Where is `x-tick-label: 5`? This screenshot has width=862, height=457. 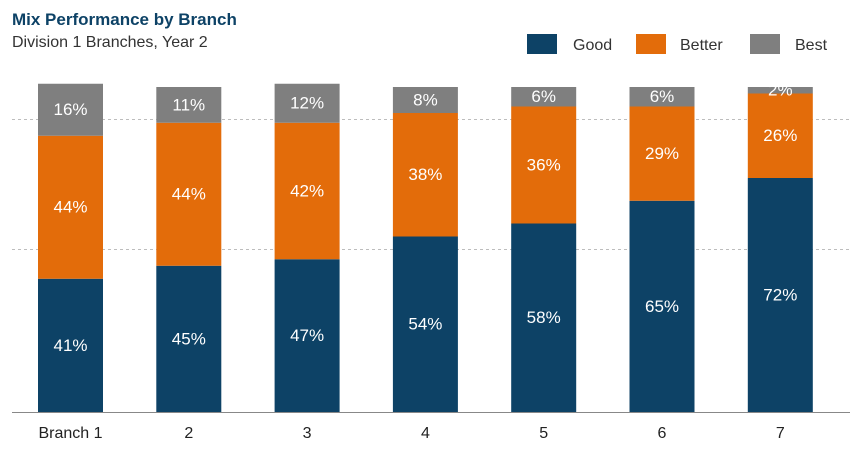 x-tick-label: 5 is located at coordinates (543, 433).